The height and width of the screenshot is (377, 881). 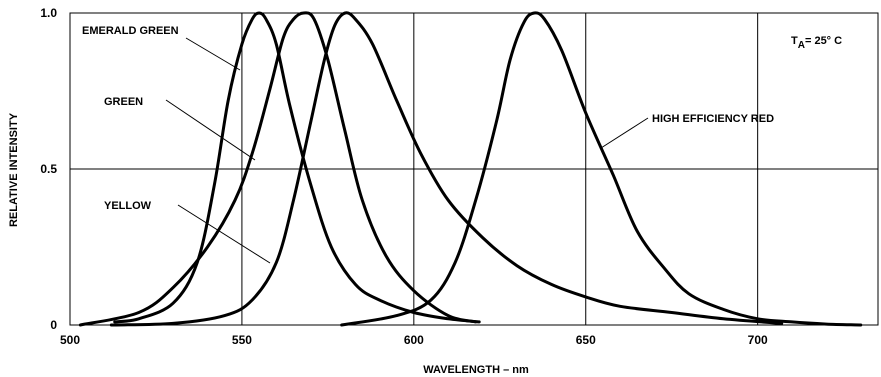 What do you see at coordinates (586, 340) in the screenshot?
I see `x-tick-label: 650` at bounding box center [586, 340].